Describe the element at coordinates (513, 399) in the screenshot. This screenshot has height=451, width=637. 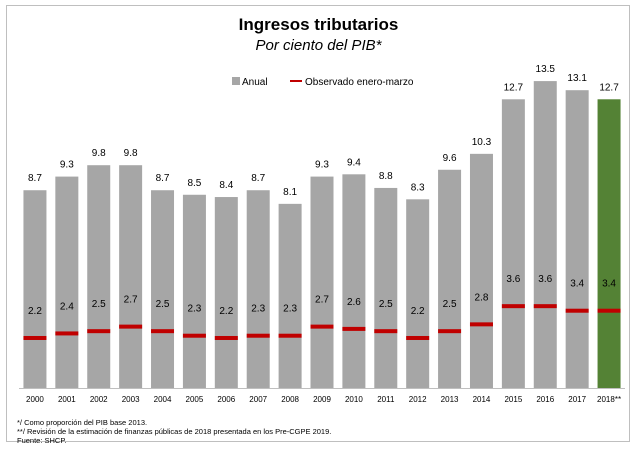
I see `x-tick-label: 2015` at that location.